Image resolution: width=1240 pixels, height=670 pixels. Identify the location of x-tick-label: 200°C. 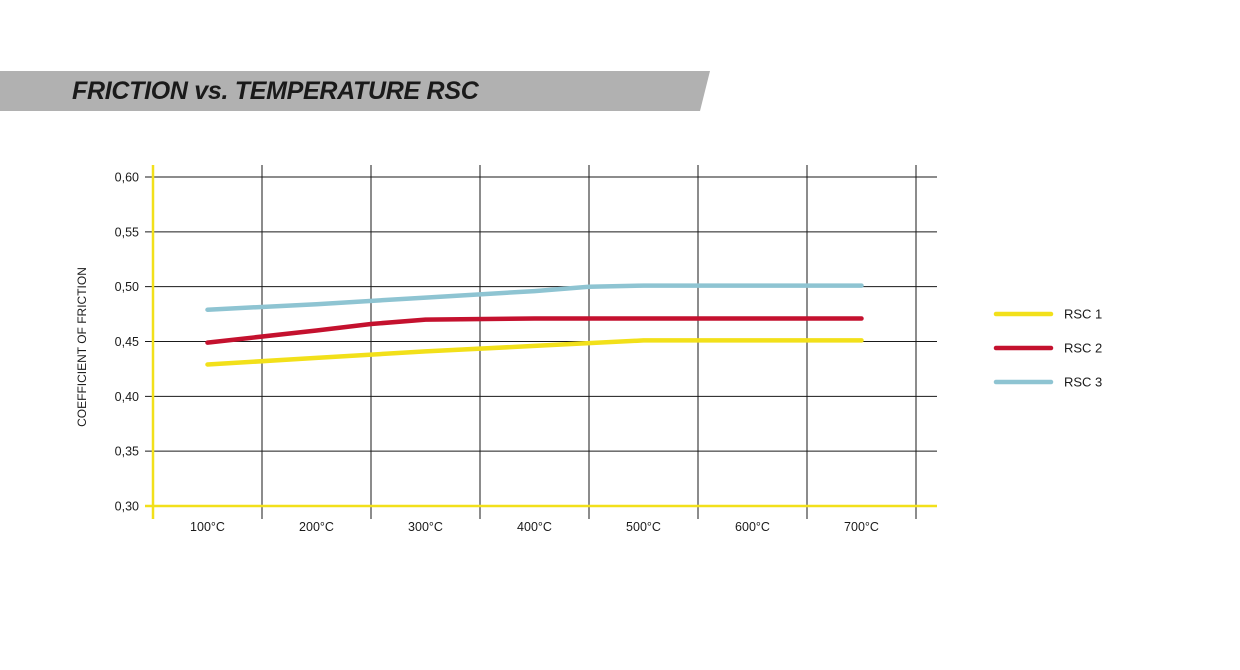
(316, 527).